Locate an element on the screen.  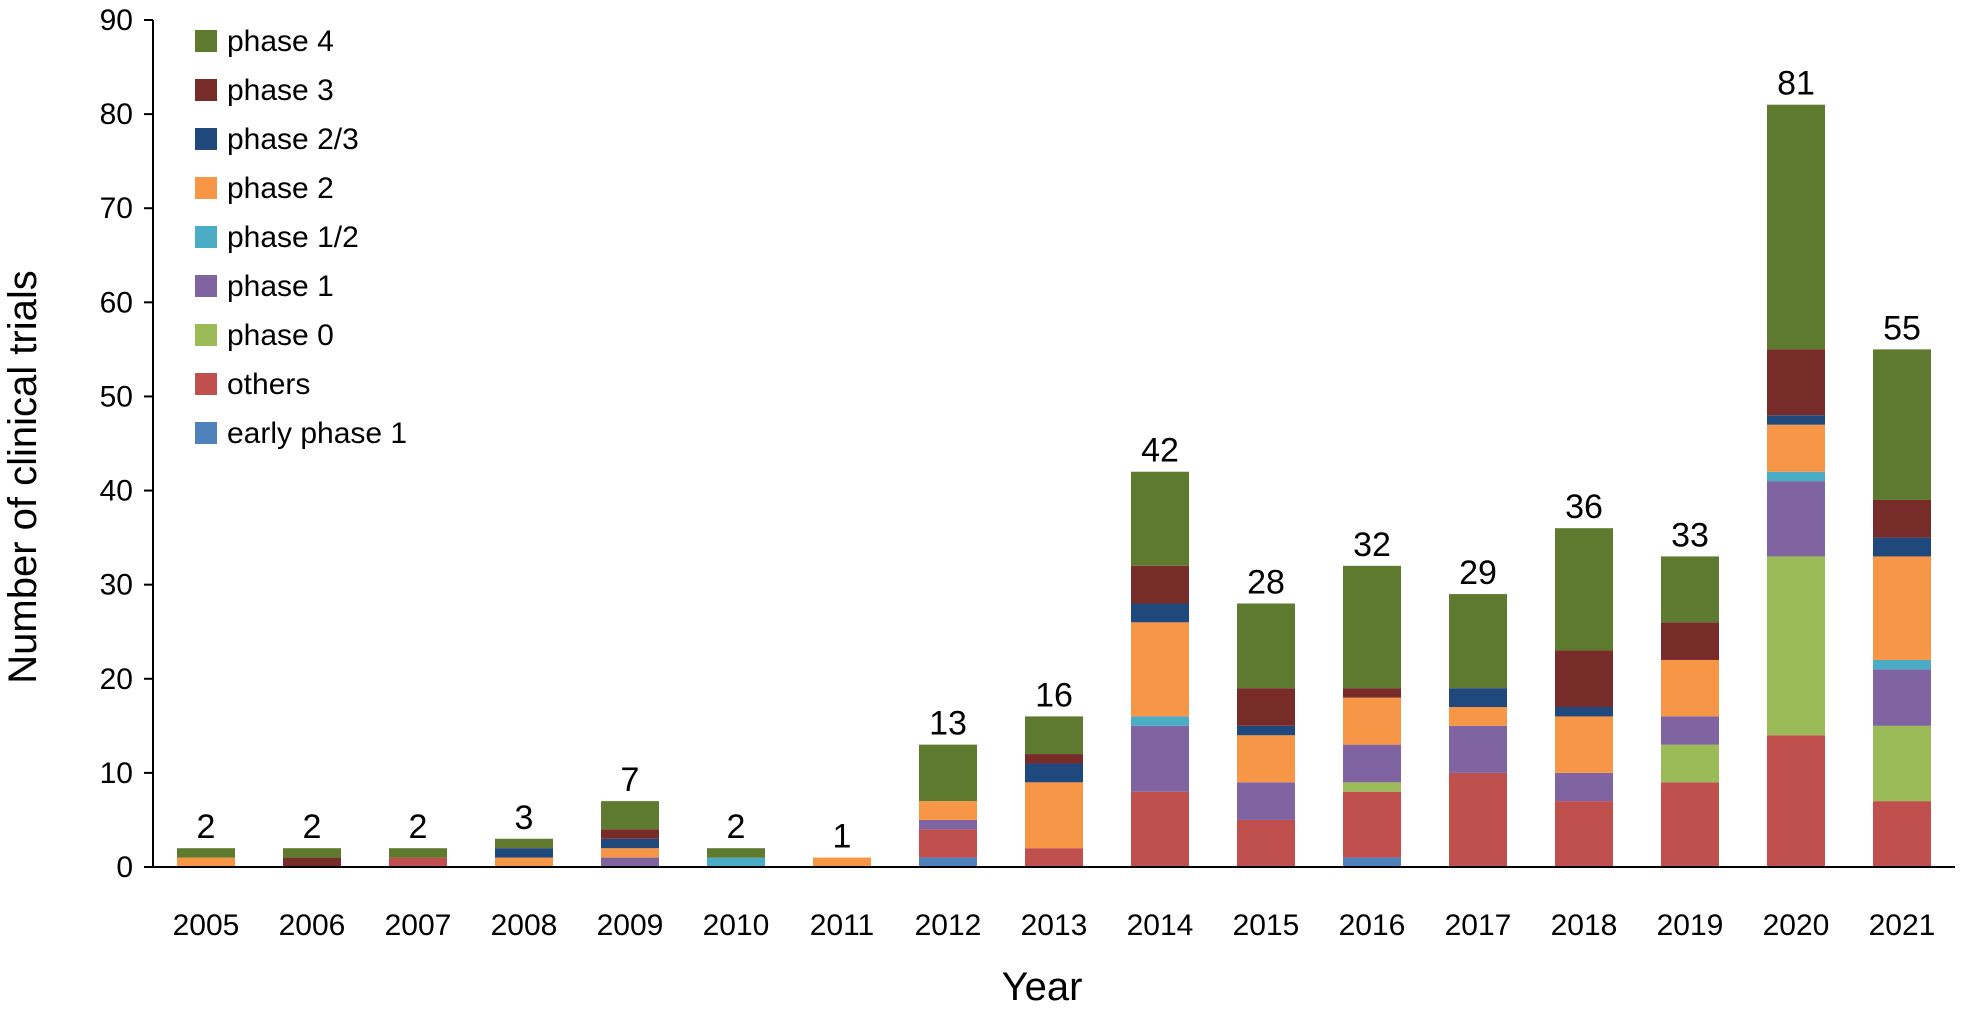
x-tick-label-2017: 2017 is located at coordinates (1478, 925).